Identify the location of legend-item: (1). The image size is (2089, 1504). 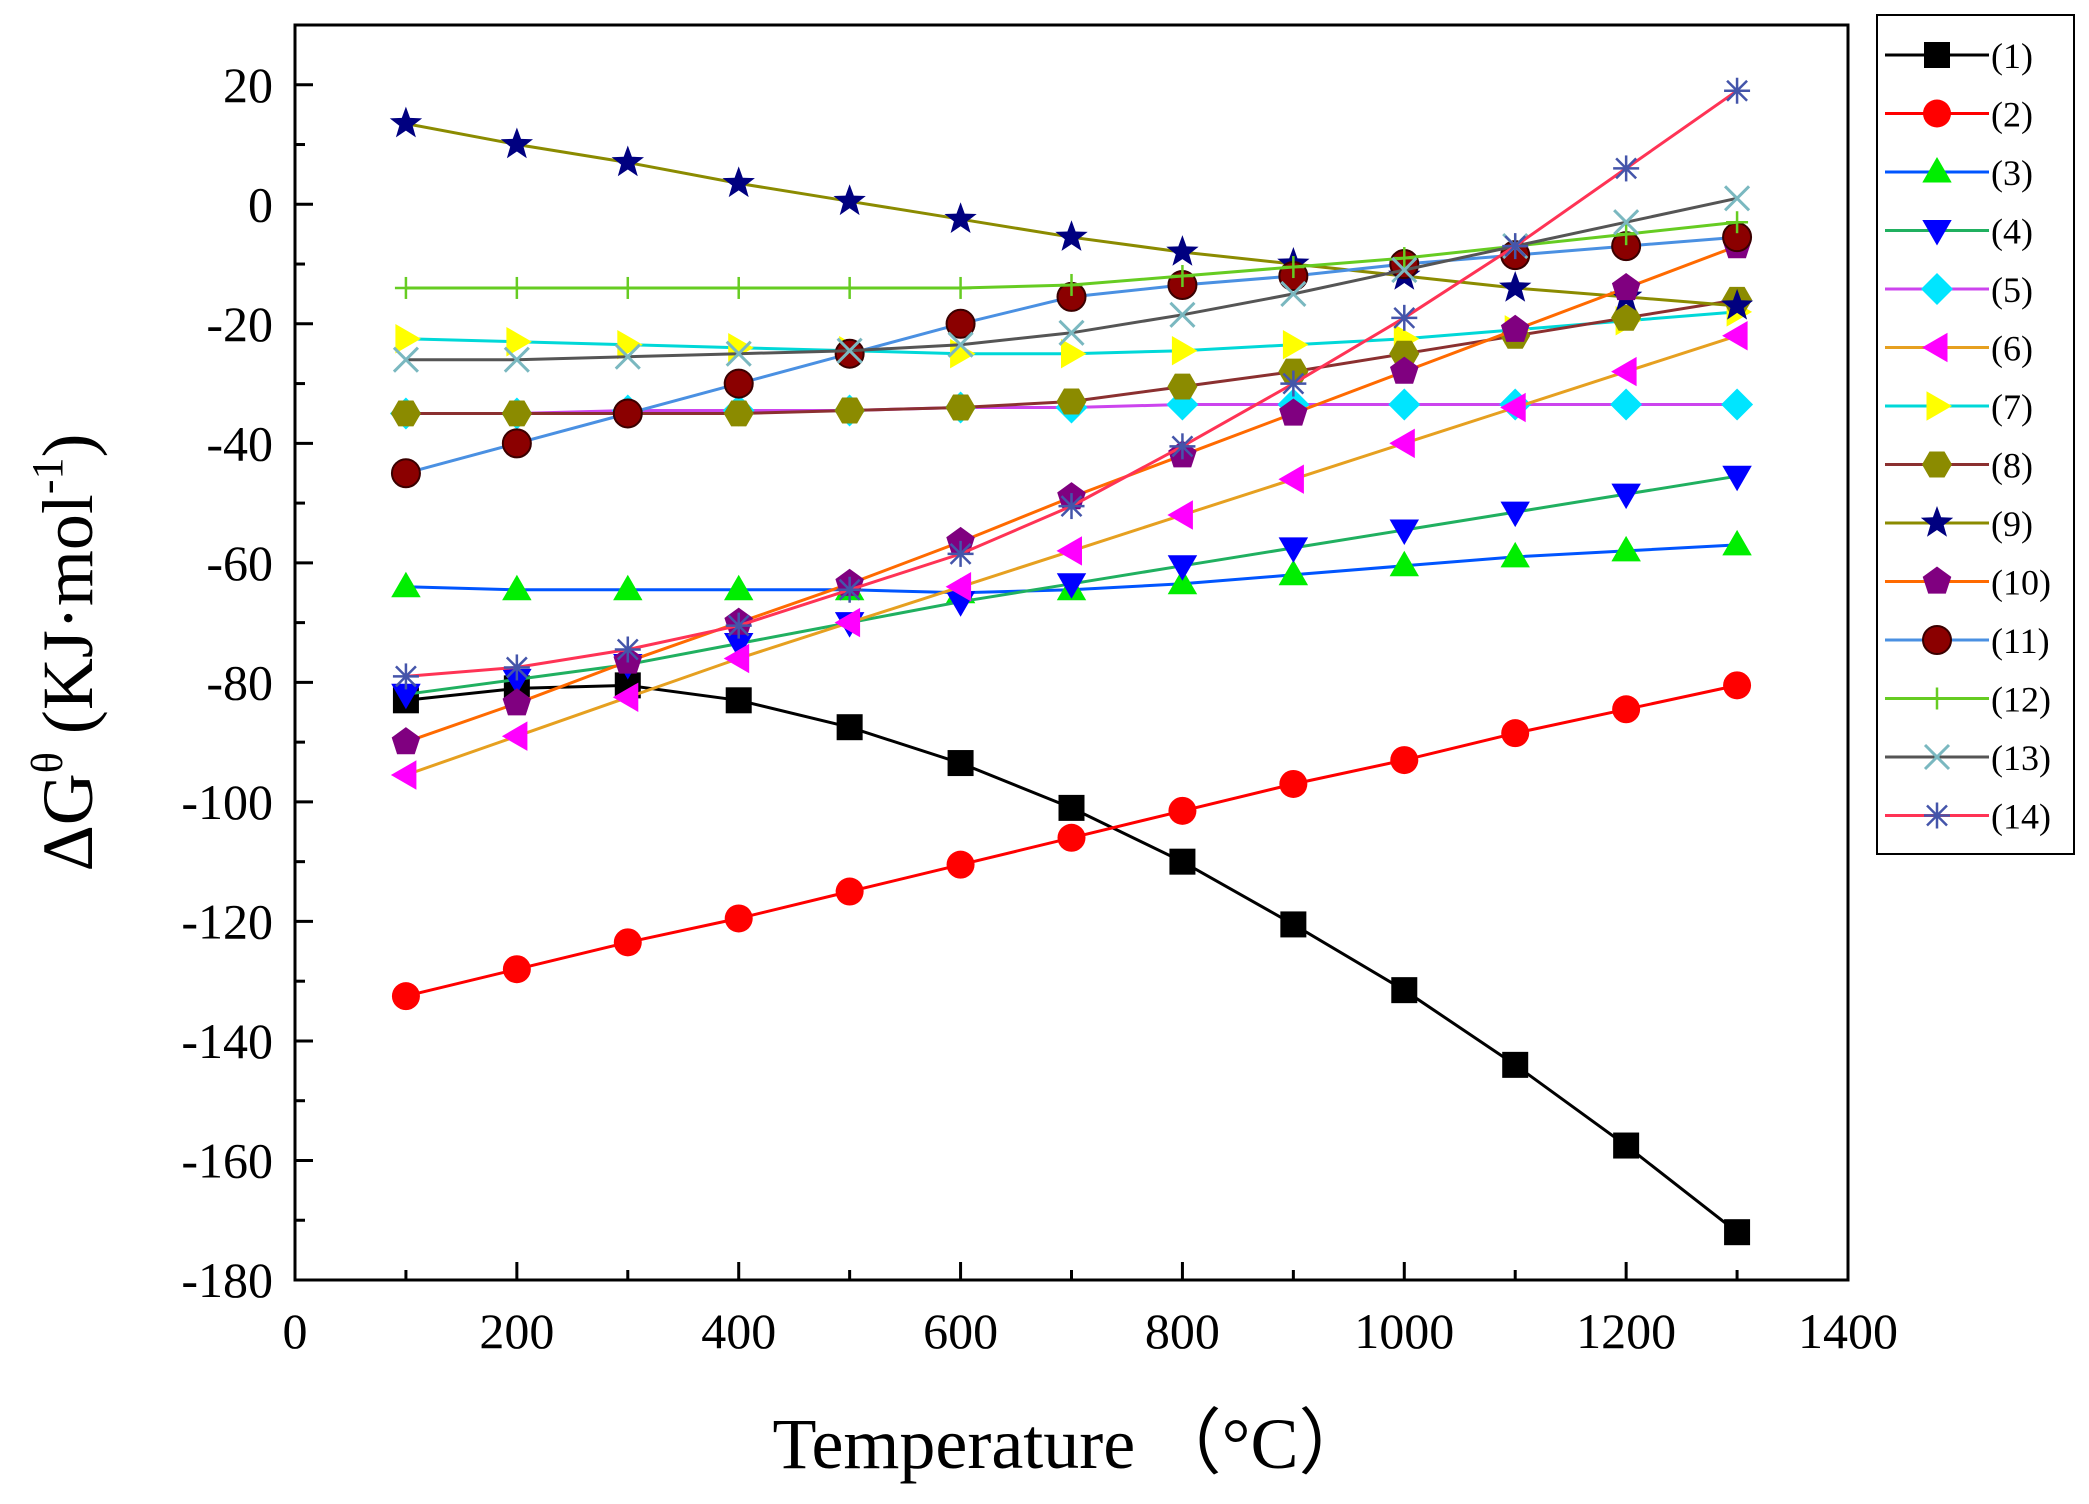
(1959, 56).